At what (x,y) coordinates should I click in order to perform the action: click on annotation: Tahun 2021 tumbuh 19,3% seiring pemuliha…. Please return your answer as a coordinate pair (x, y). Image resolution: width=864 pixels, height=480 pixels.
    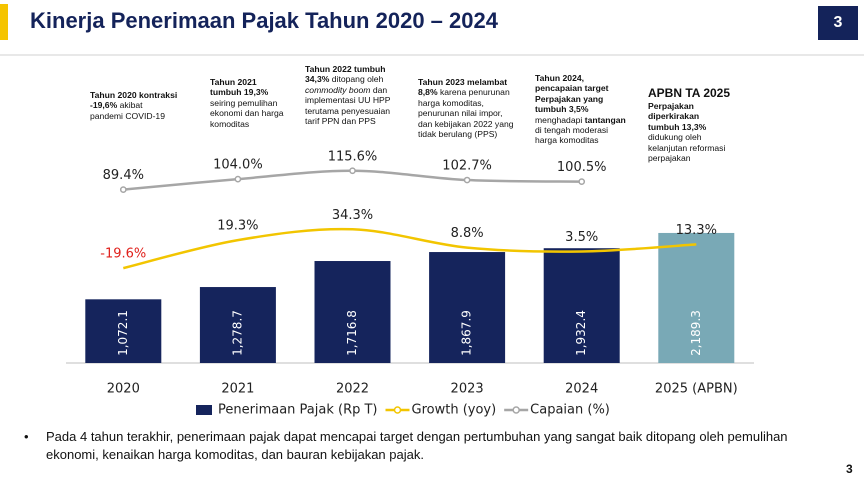
    Looking at the image, I should click on (247, 103).